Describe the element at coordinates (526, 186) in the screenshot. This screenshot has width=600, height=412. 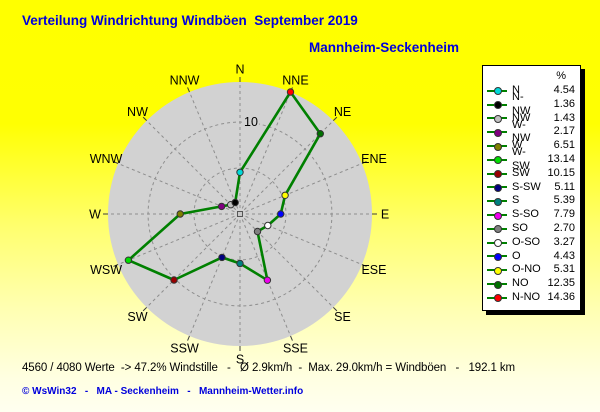
I see `legend-direction-label: S-SW` at that location.